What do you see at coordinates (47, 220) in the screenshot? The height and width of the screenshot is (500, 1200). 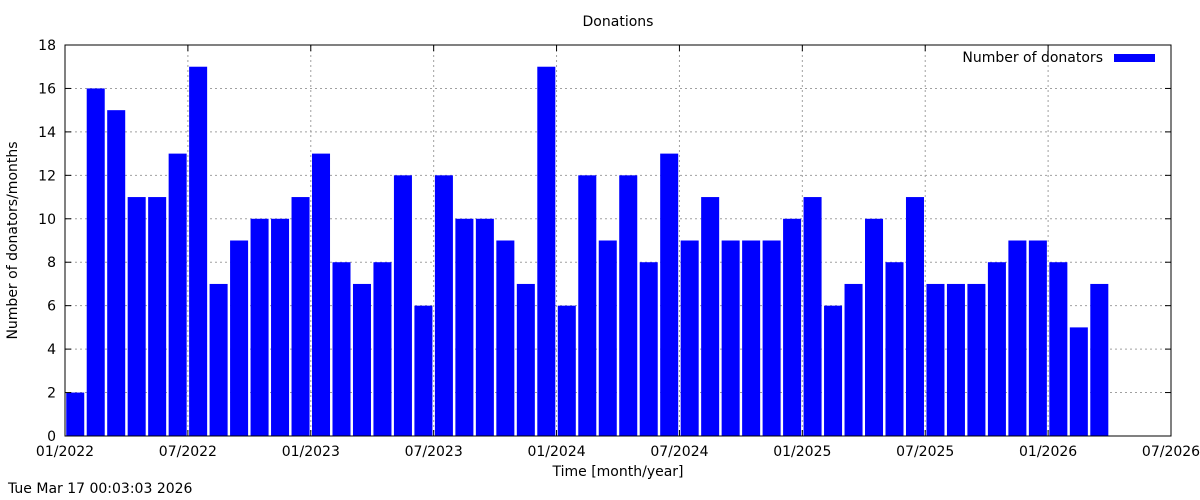 I see `y-tick-label: 10` at bounding box center [47, 220].